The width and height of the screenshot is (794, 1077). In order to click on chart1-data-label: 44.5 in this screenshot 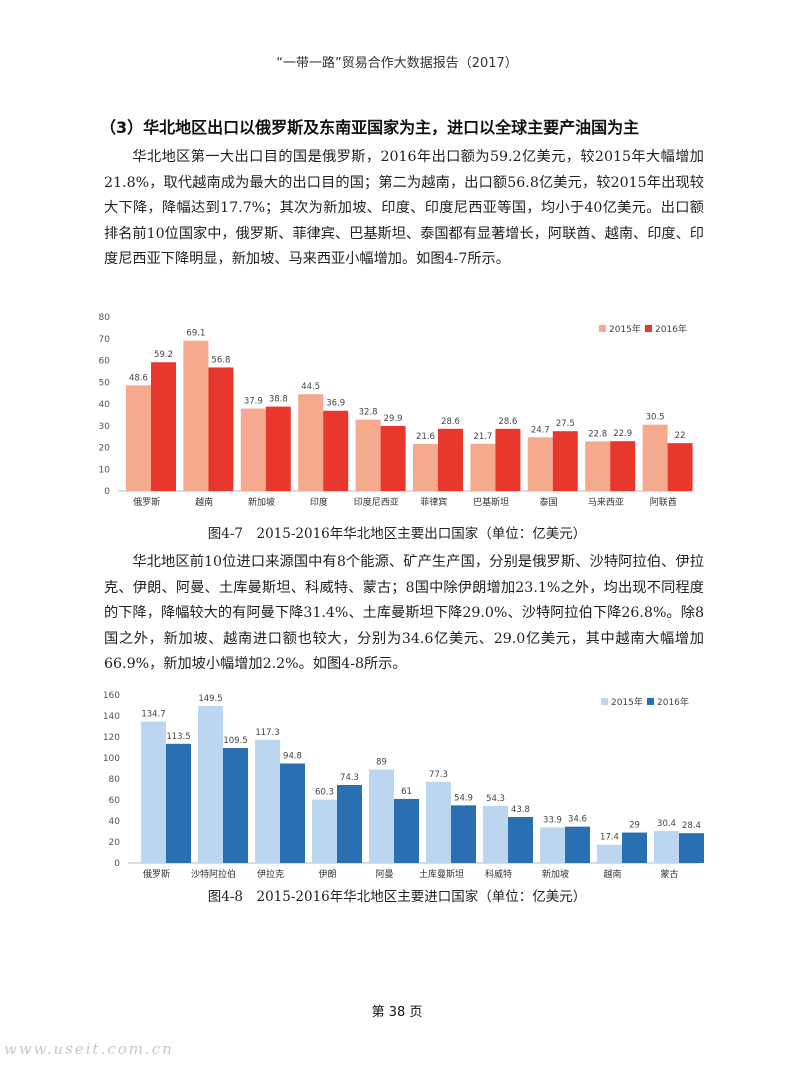, I will do `click(310, 387)`.